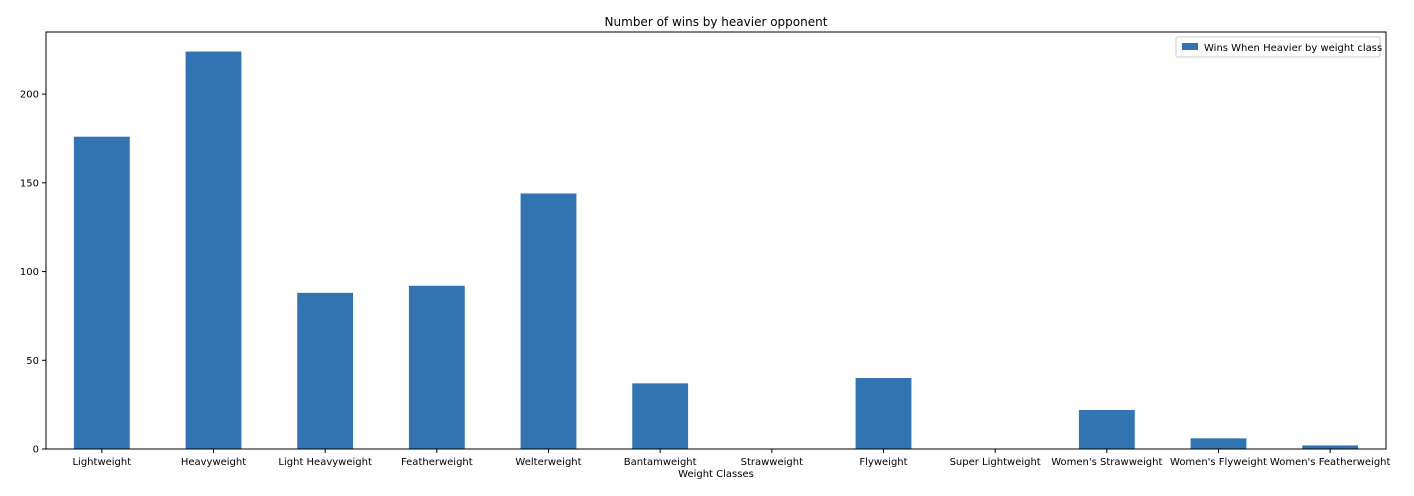  Describe the element at coordinates (32, 361) in the screenshot. I see `y-tick-label: 50` at that location.